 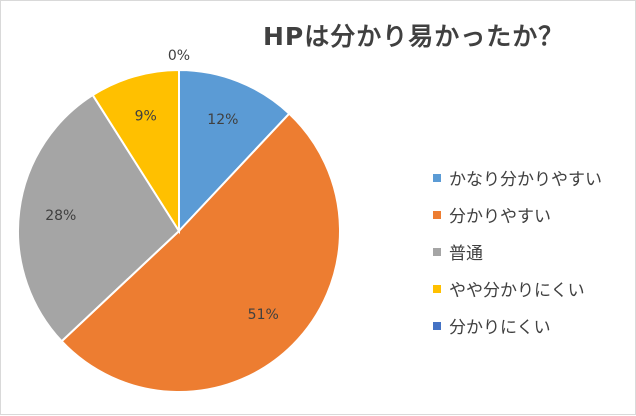 What do you see at coordinates (263, 315) in the screenshot?
I see `data-label: 51%` at bounding box center [263, 315].